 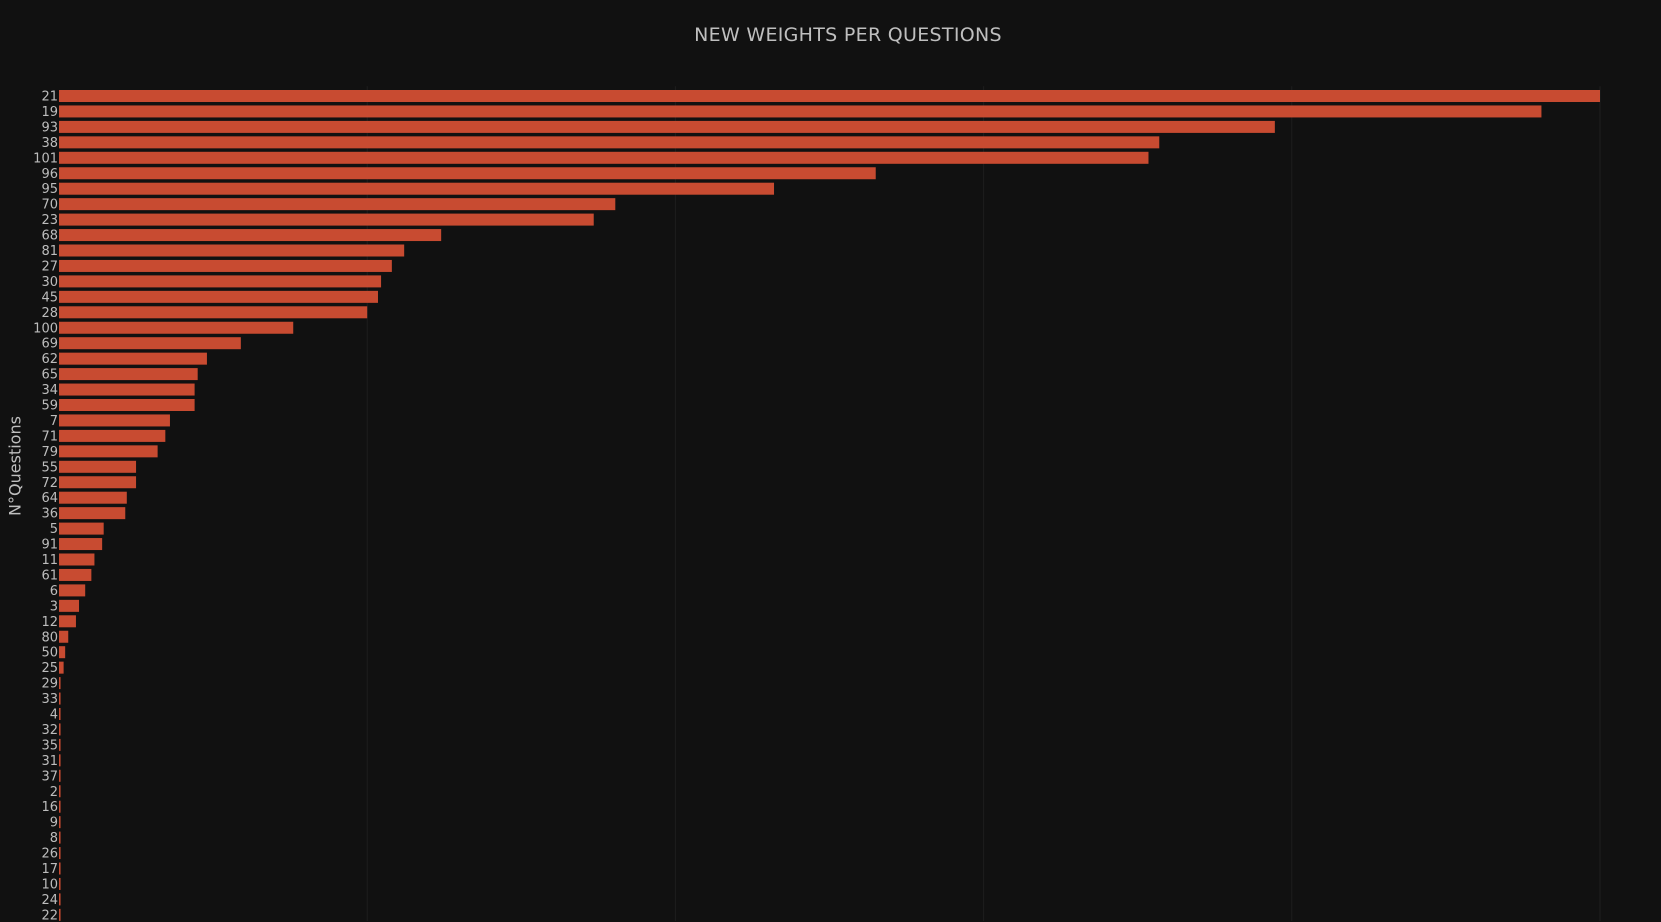 What do you see at coordinates (49, 174) in the screenshot?
I see `y-tick-label-96: 96` at bounding box center [49, 174].